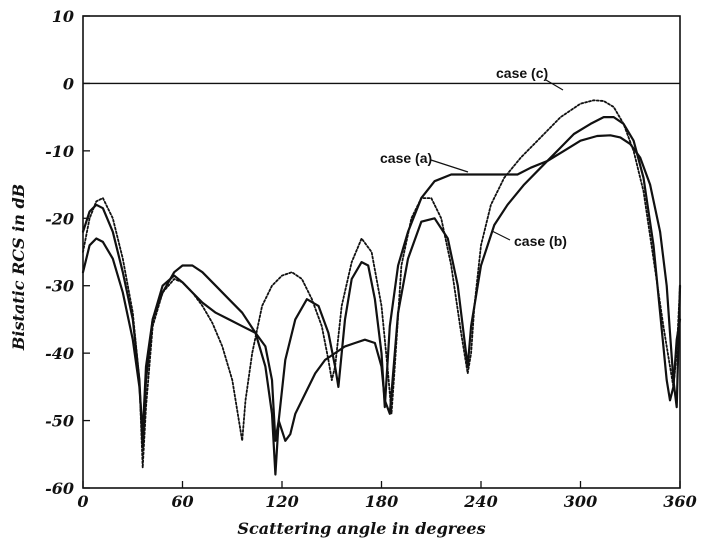 Image resolution: width=701 pixels, height=540 pixels. What do you see at coordinates (381, 501) in the screenshot?
I see `x-tick-label: 180` at bounding box center [381, 501].